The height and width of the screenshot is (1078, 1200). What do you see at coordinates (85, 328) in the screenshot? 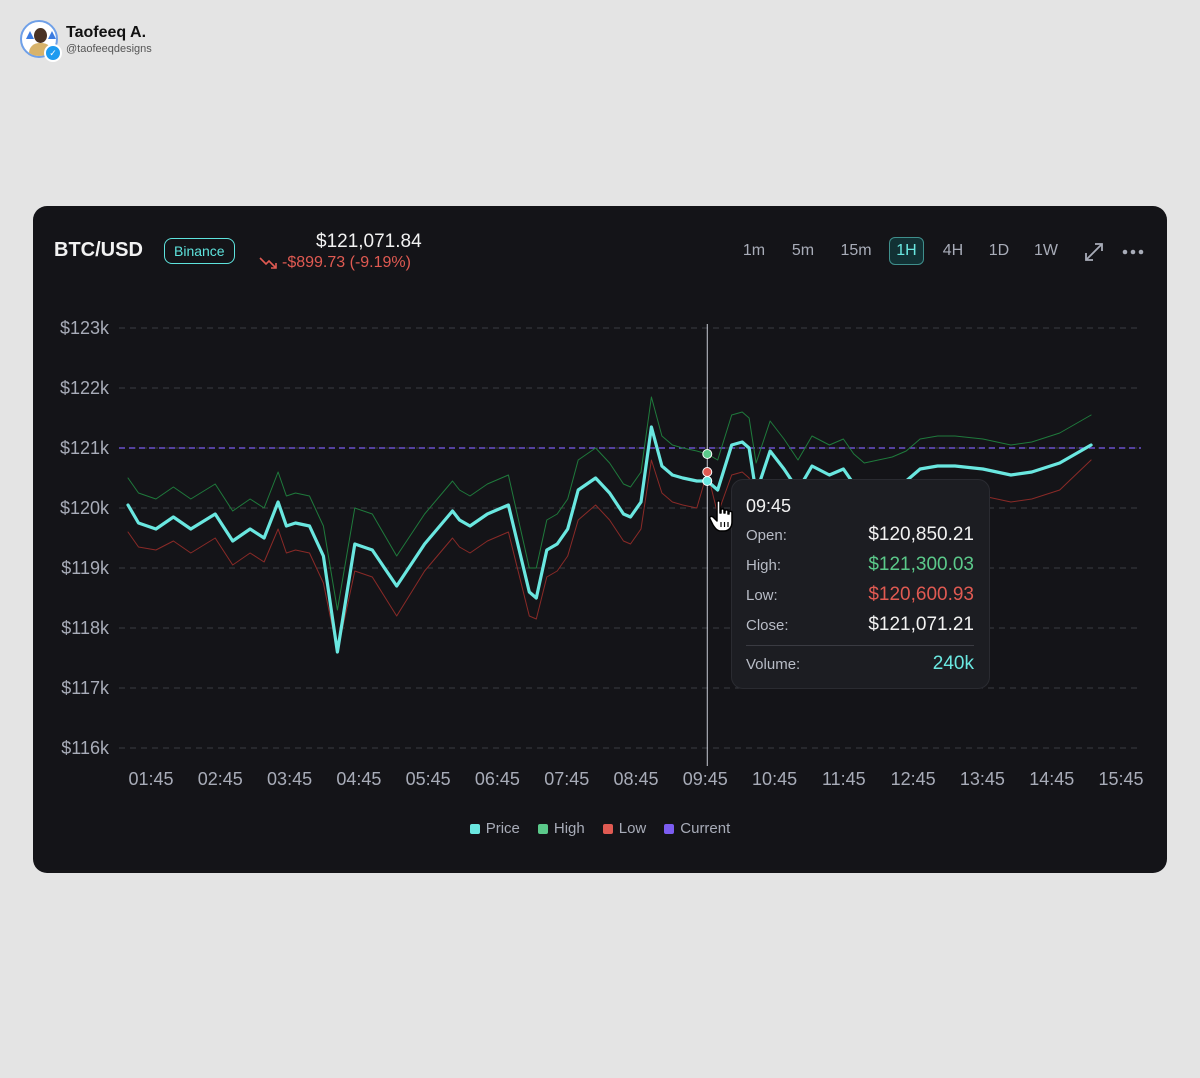
I see `y-tick-label: $123k` at bounding box center [85, 328].